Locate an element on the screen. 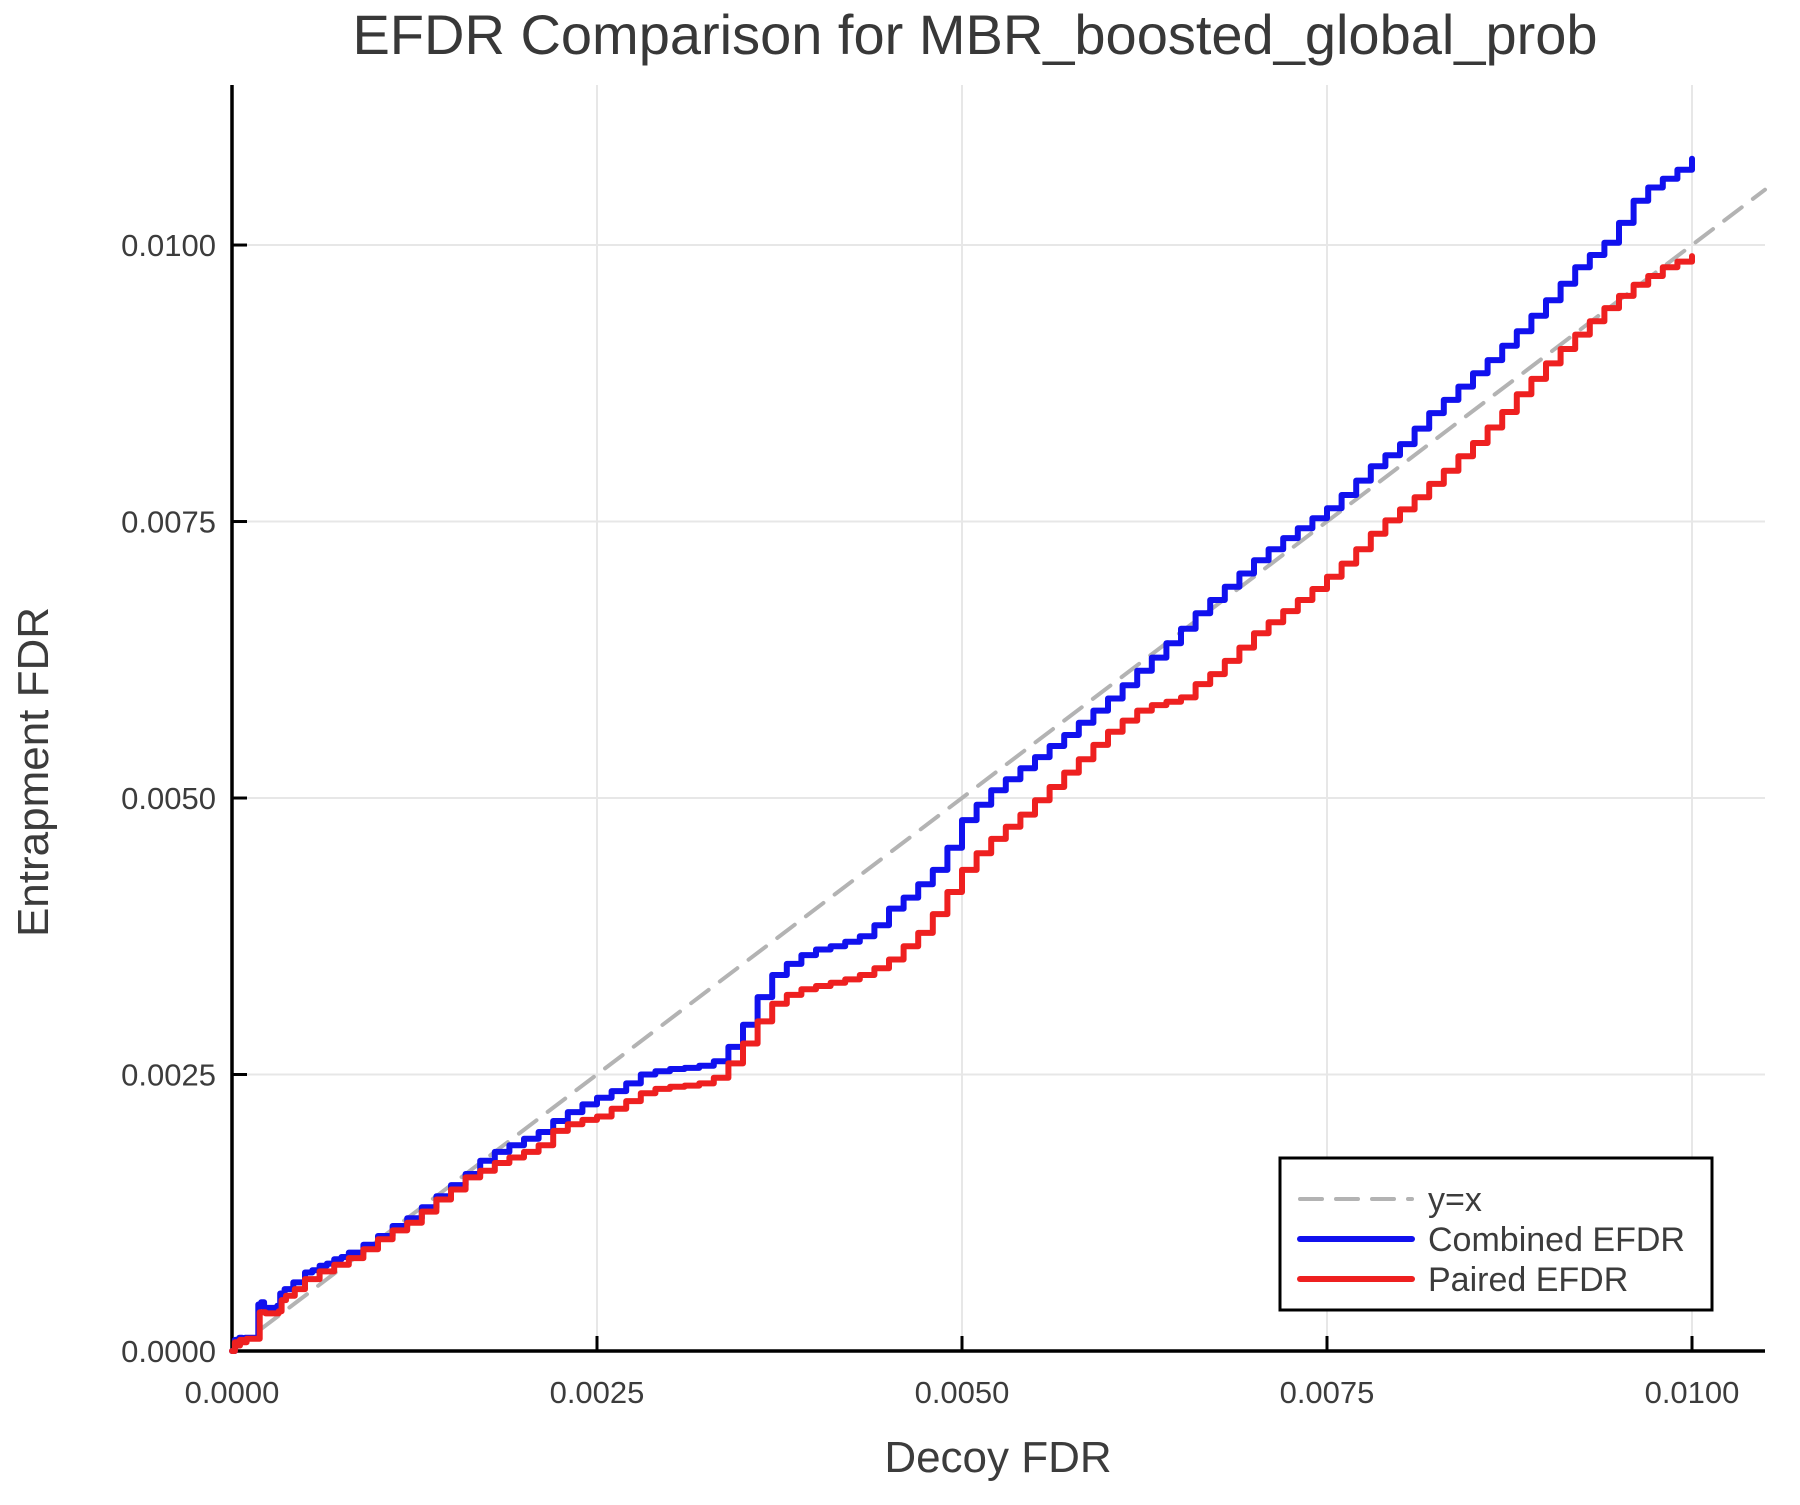 This screenshot has width=1800, height=1505. y-tick-labels: 0.0000 0.0025 0.0050 0.0075 0.0100 is located at coordinates (168, 798).